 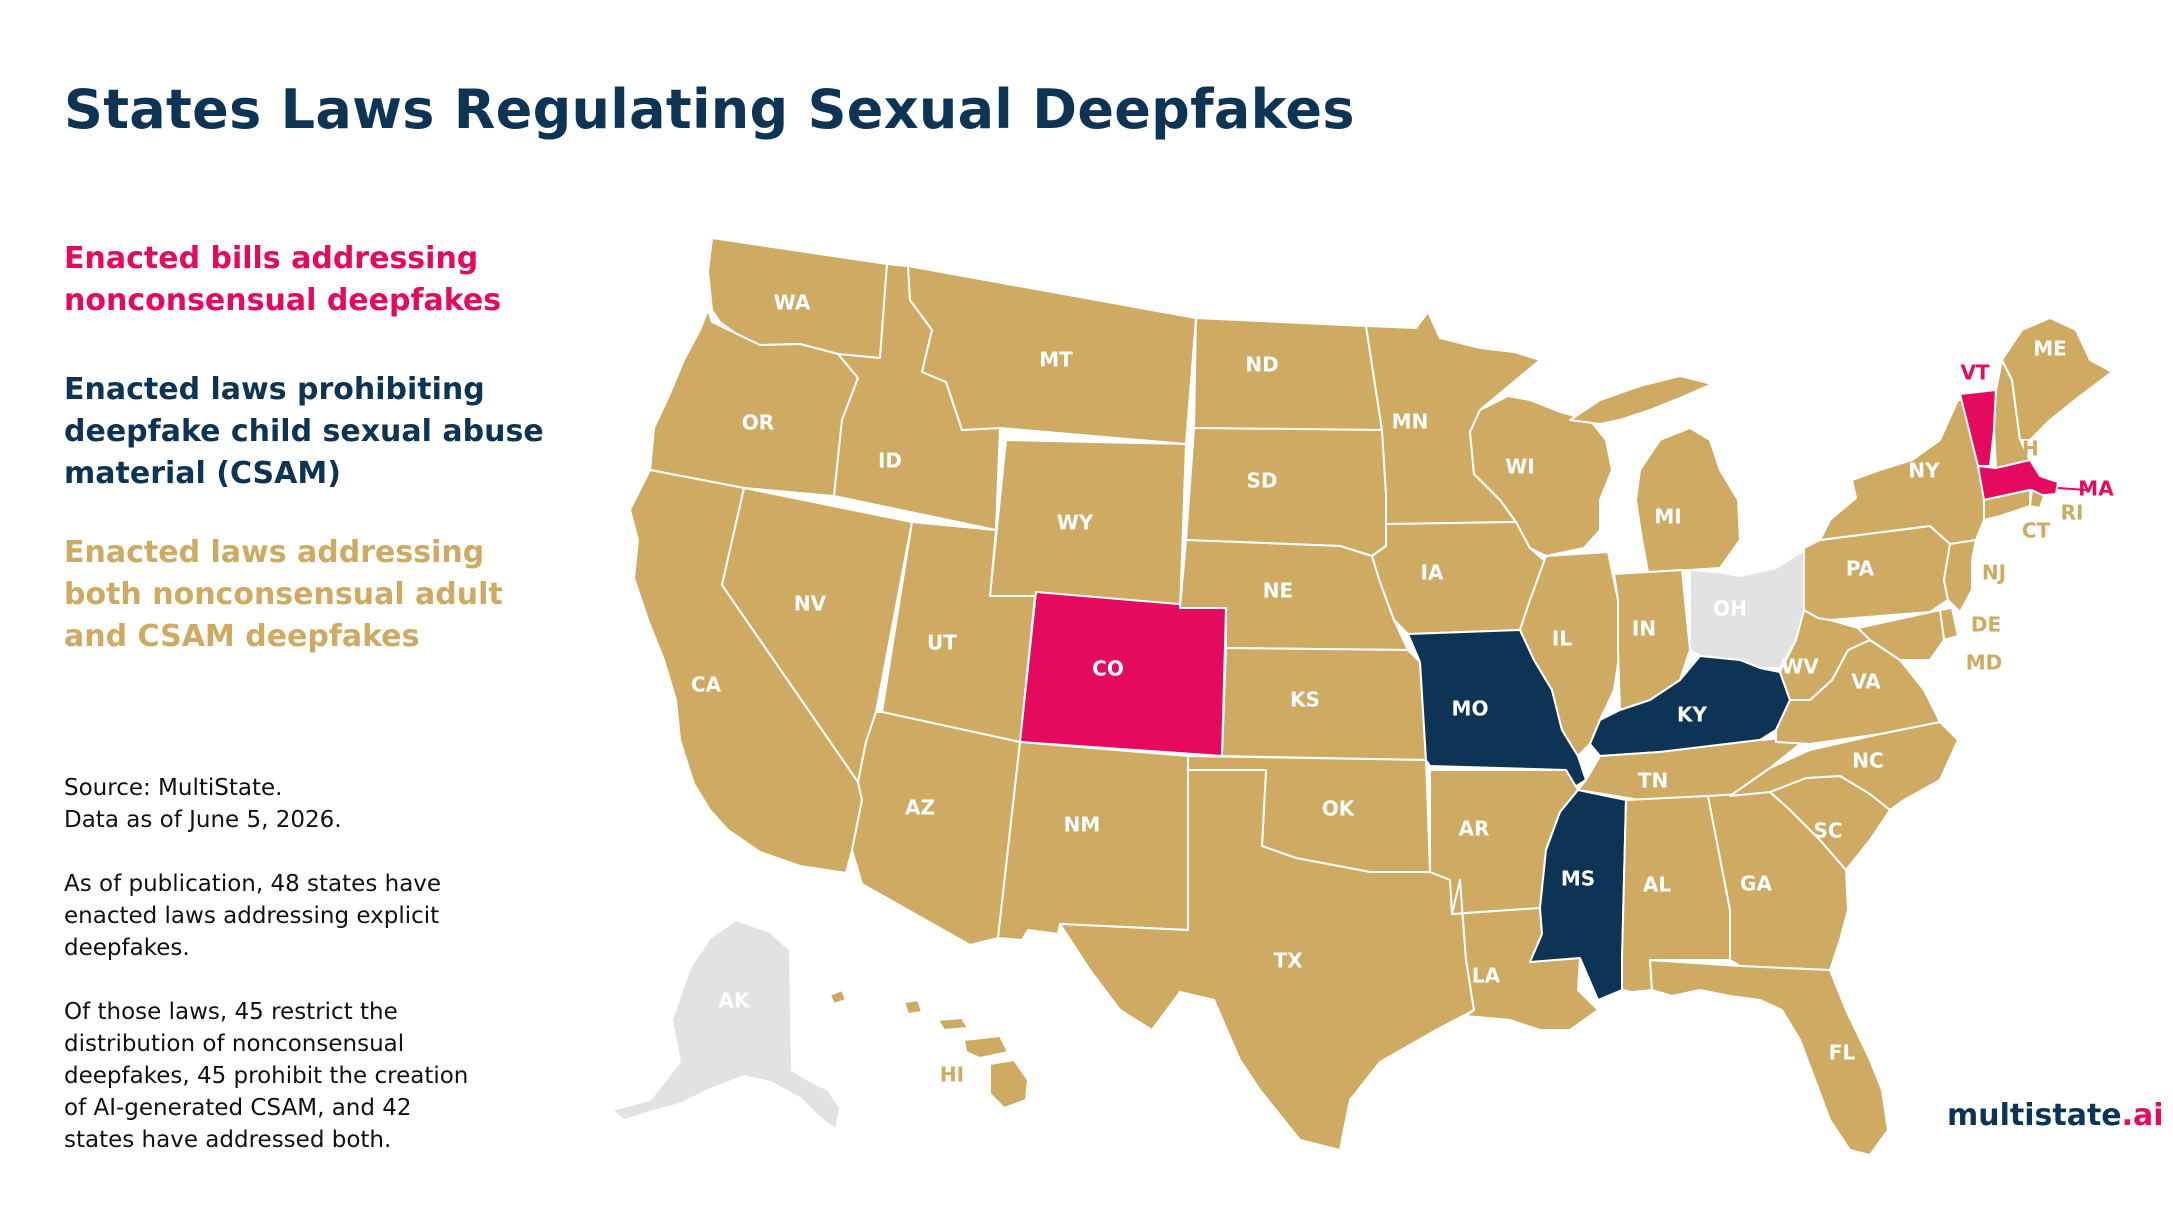 I want to click on state-label-in: IN, so click(x=1644, y=629).